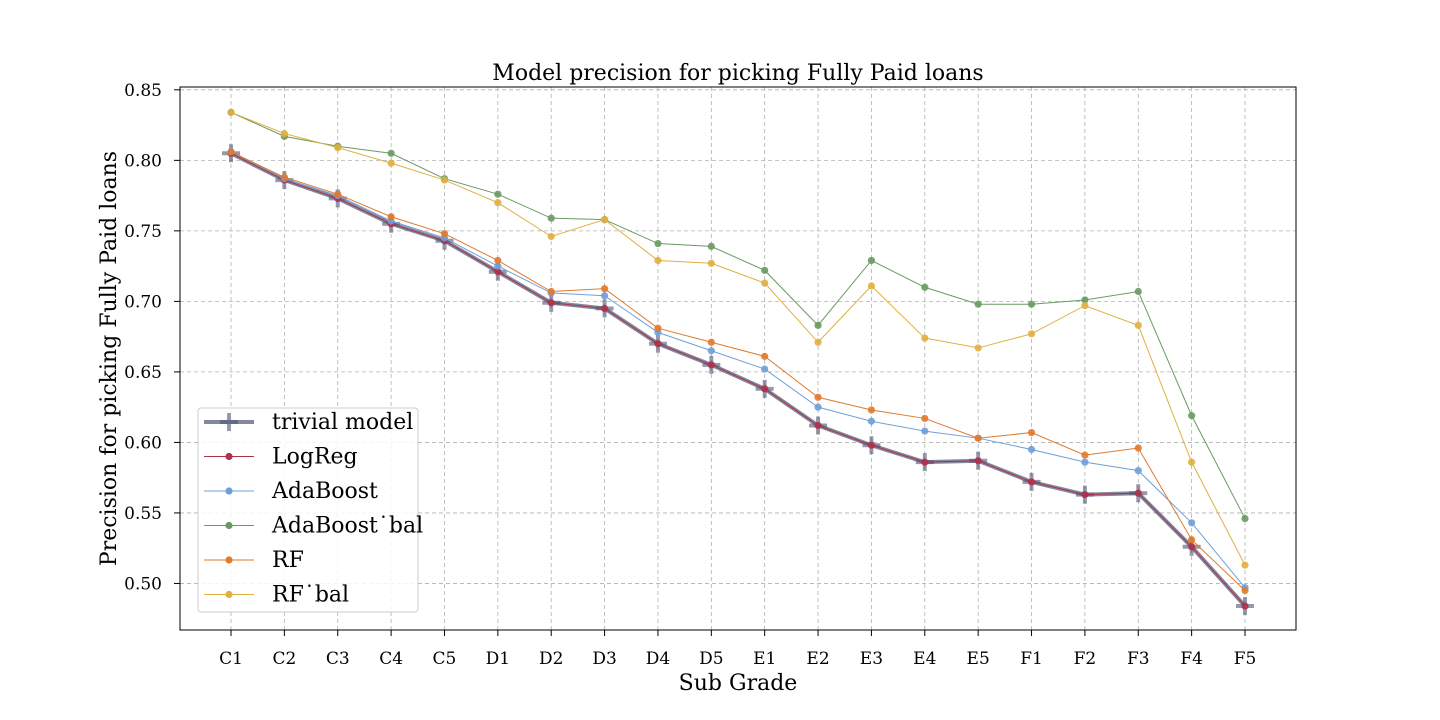 This screenshot has width=1440, height=720. I want to click on legend-entry: trivial model, so click(308, 422).